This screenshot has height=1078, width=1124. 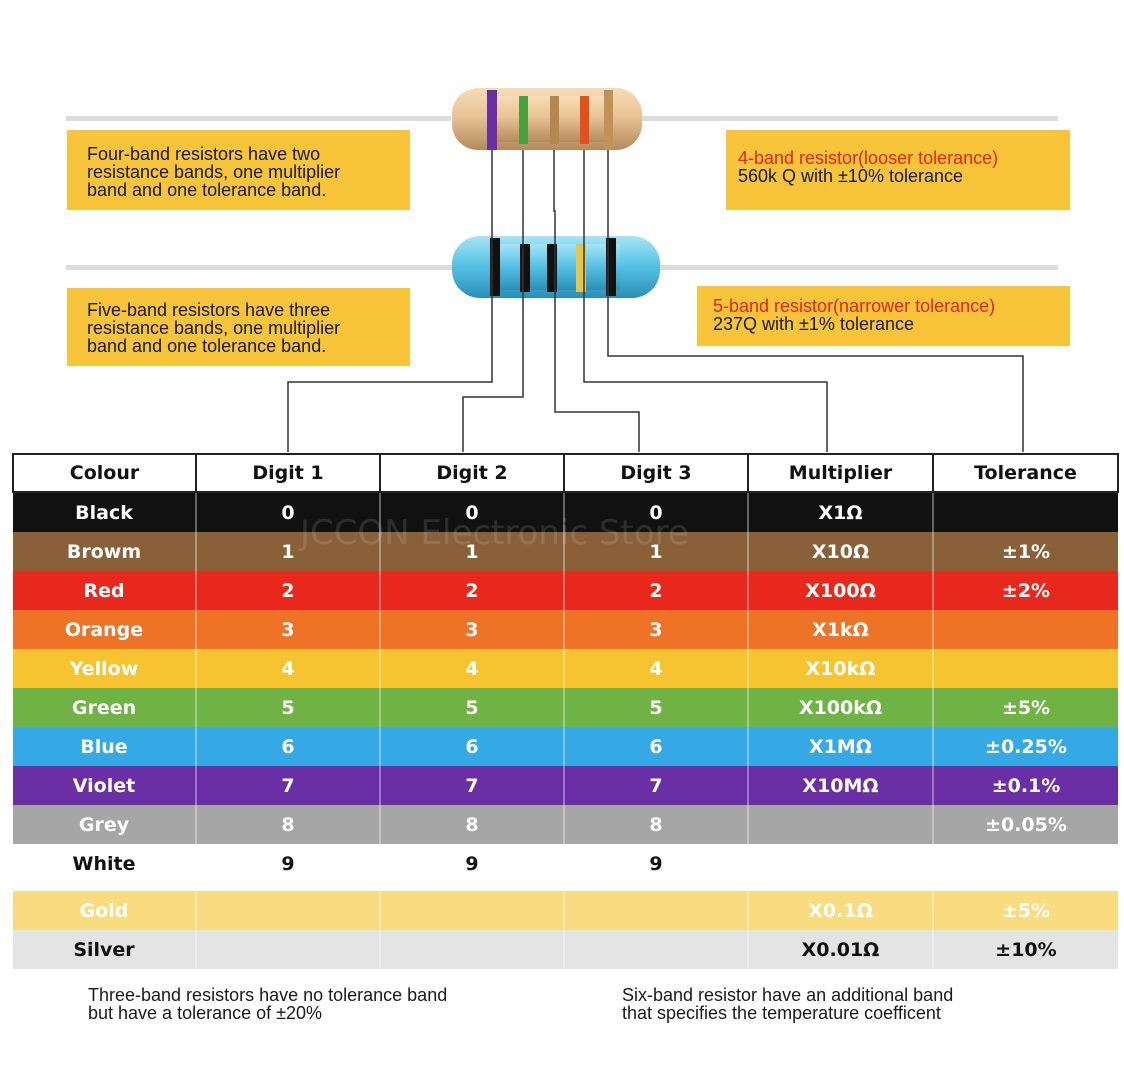 I want to click on example-text: 560k Q with ±10% tolerance, so click(x=850, y=176).